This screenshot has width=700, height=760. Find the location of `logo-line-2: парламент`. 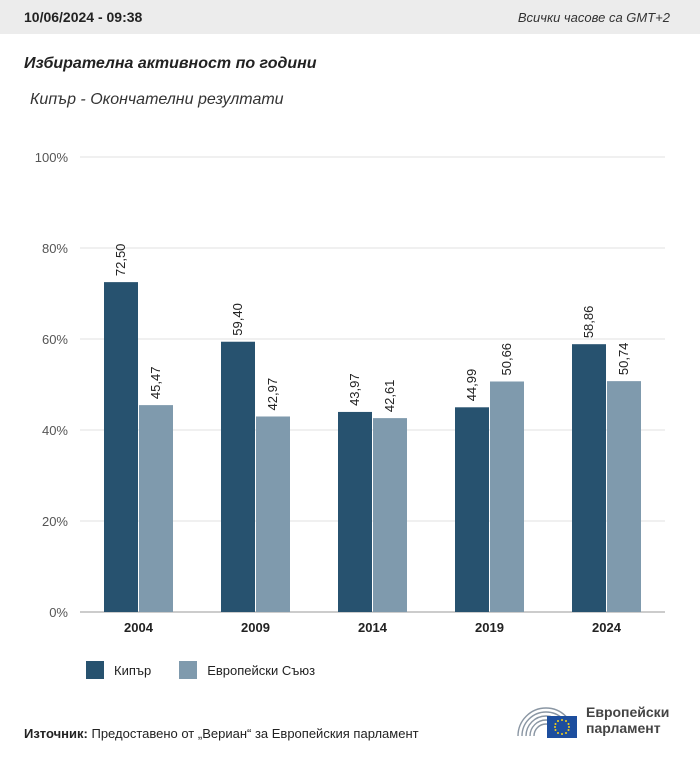

logo-line-2: парламент is located at coordinates (623, 728).